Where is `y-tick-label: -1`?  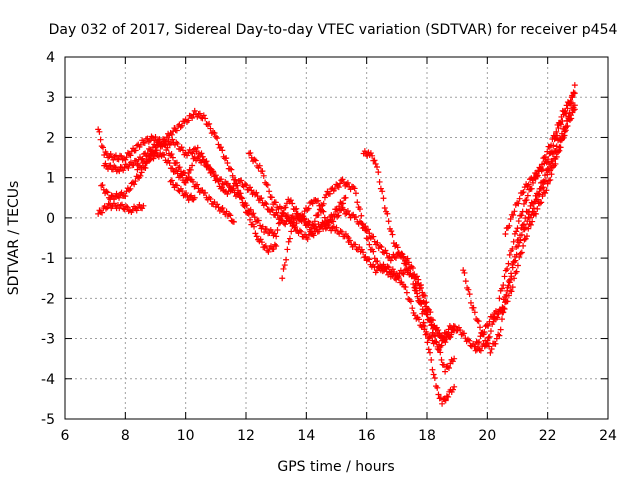
y-tick-label: -1 is located at coordinates (48, 259).